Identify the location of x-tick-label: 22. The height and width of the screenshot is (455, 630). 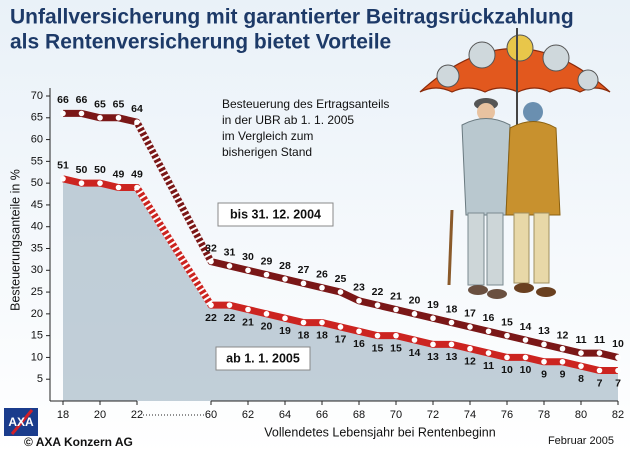
(137, 415).